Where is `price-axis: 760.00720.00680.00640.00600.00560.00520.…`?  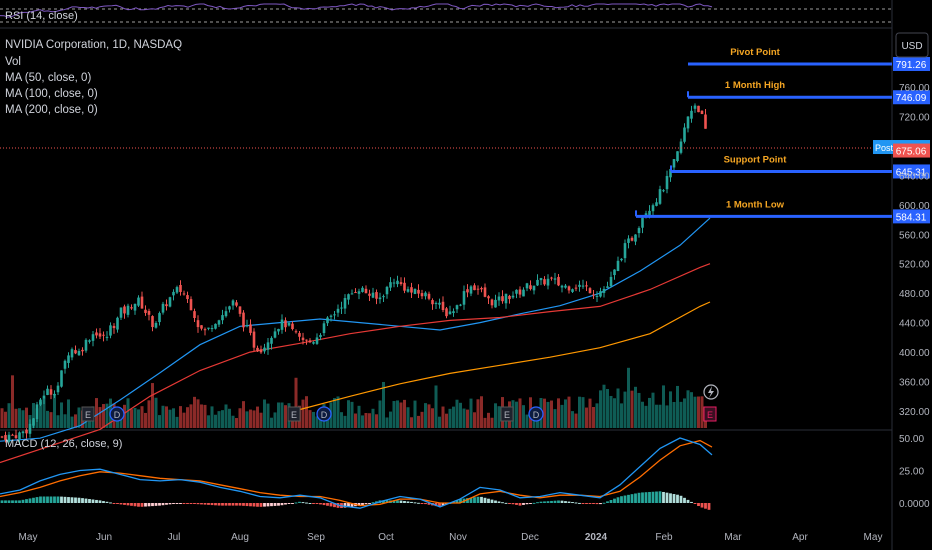 price-axis: 760.00720.00680.00640.00600.00560.00520.… is located at coordinates (901, 250).